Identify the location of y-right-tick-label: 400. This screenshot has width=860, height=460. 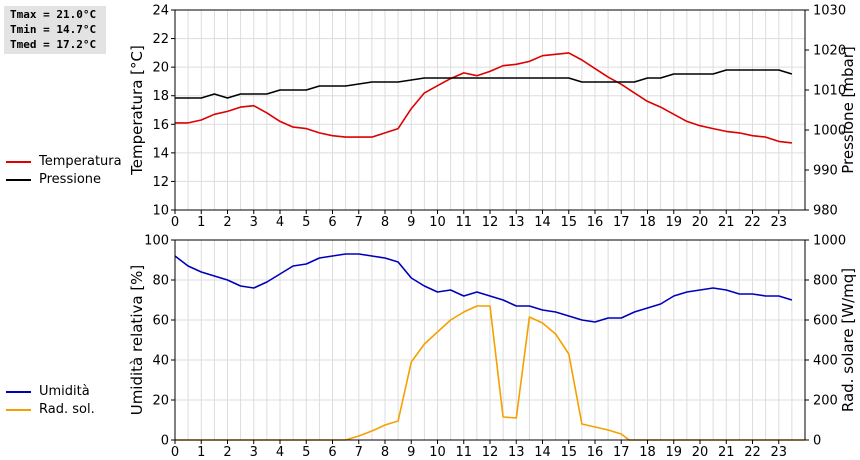
(825, 361).